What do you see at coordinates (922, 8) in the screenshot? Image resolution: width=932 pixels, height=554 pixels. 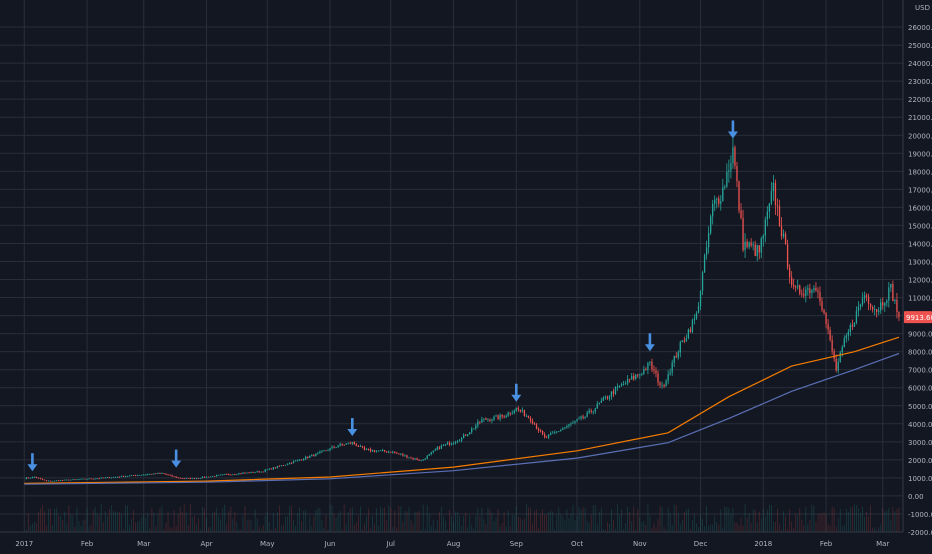 I see `currency-label: USD` at bounding box center [922, 8].